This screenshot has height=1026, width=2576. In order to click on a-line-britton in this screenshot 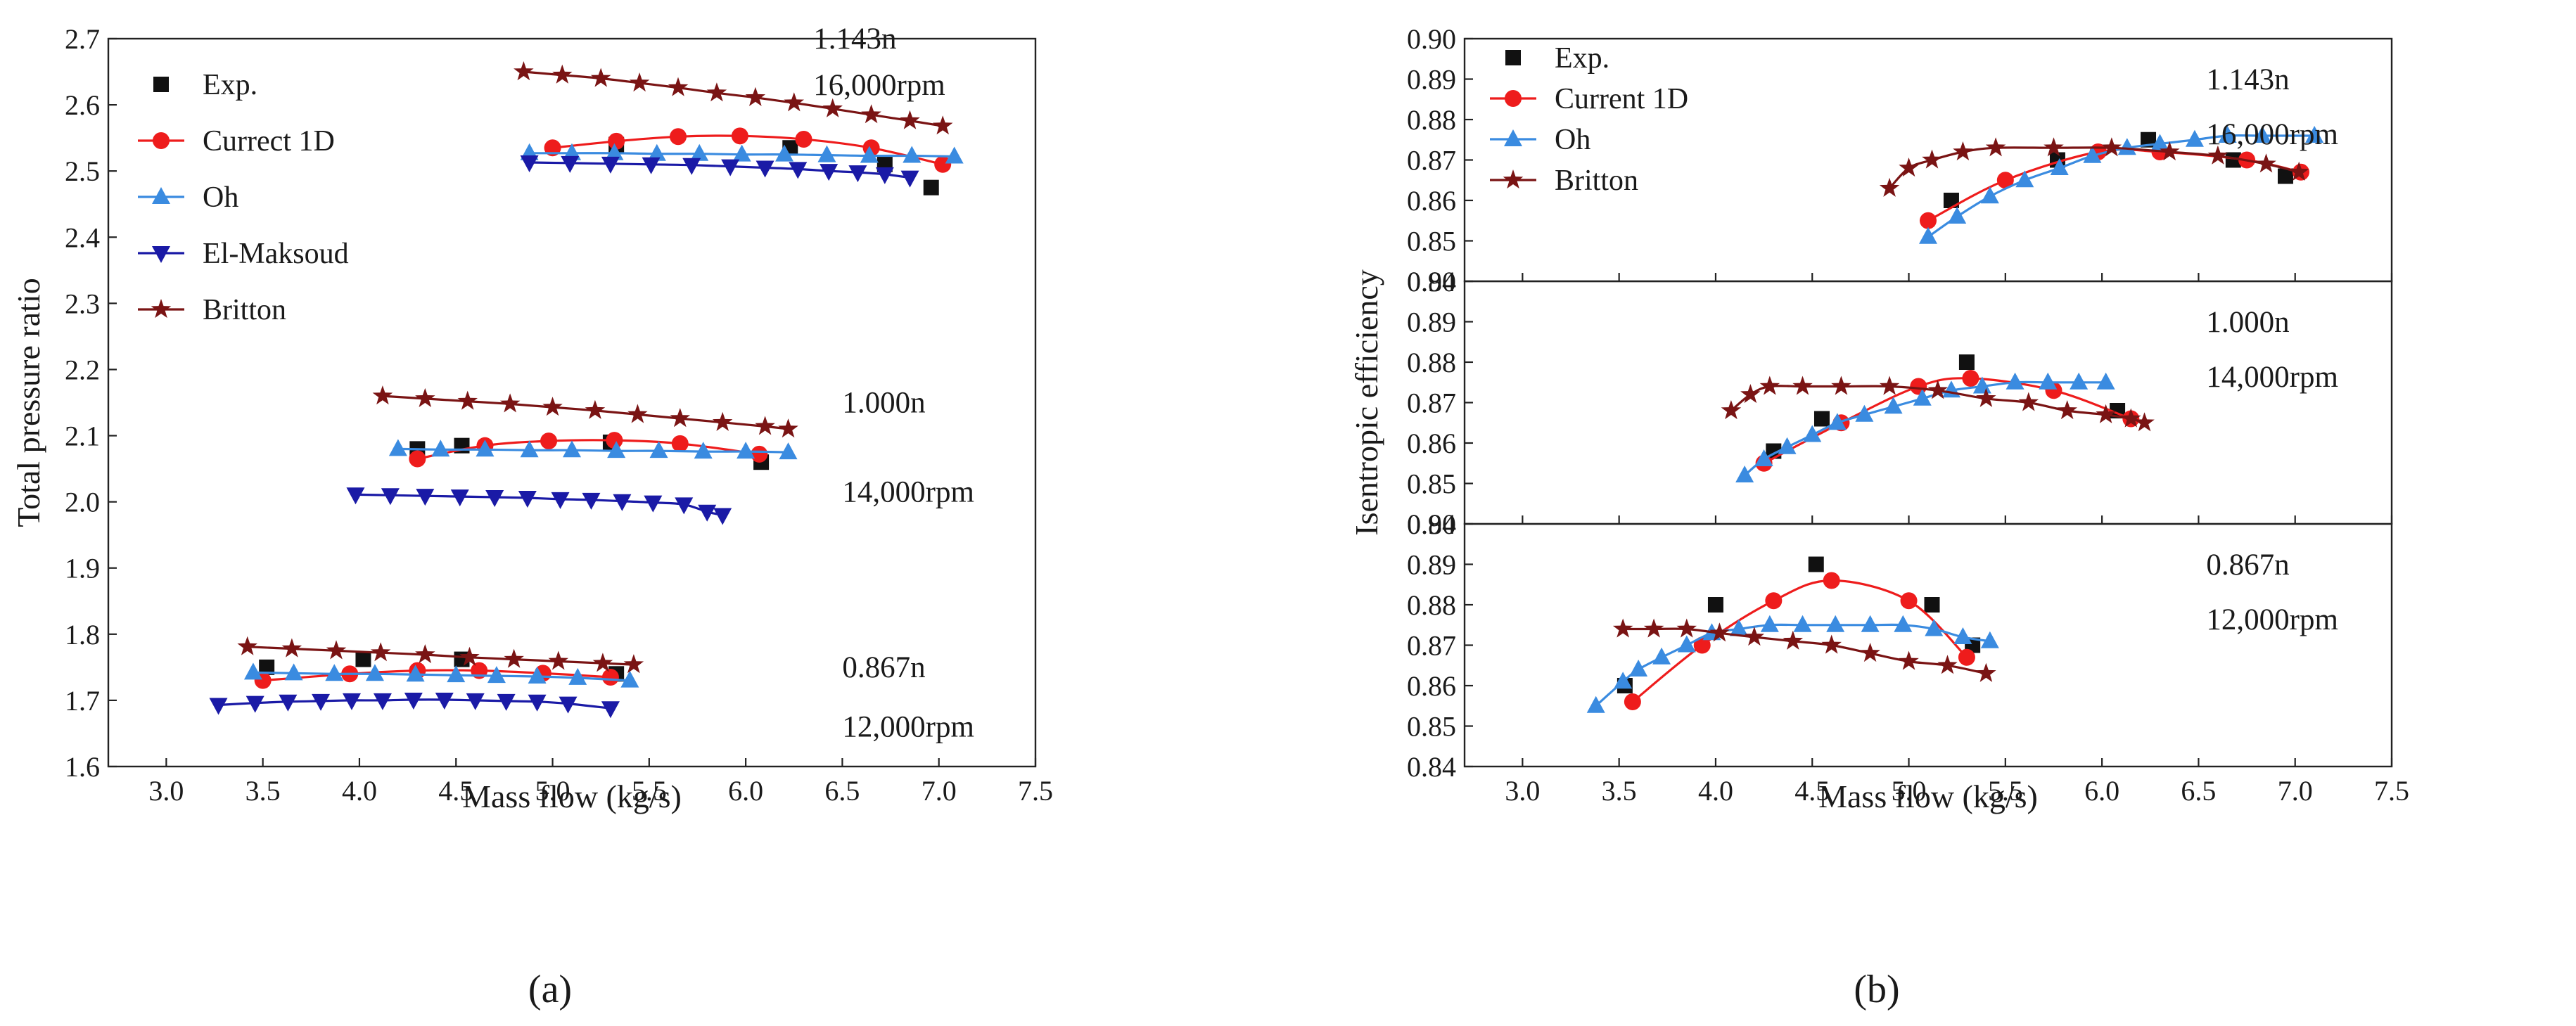, I will do `click(440, 656)`.